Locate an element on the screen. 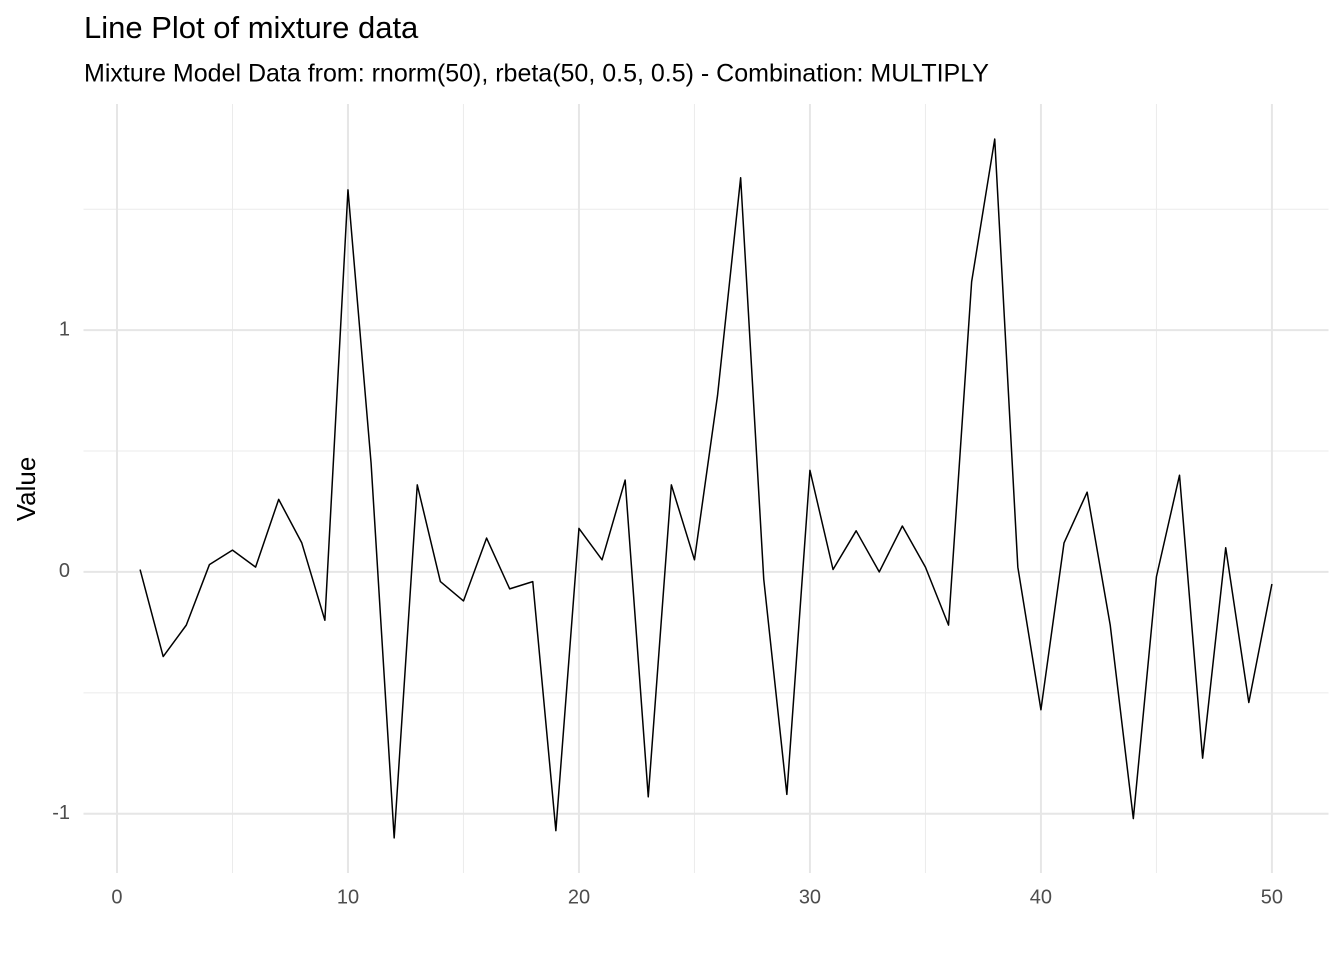 The height and width of the screenshot is (965, 1344). chart-title: Line Plot of mixture data is located at coordinates (251, 27).